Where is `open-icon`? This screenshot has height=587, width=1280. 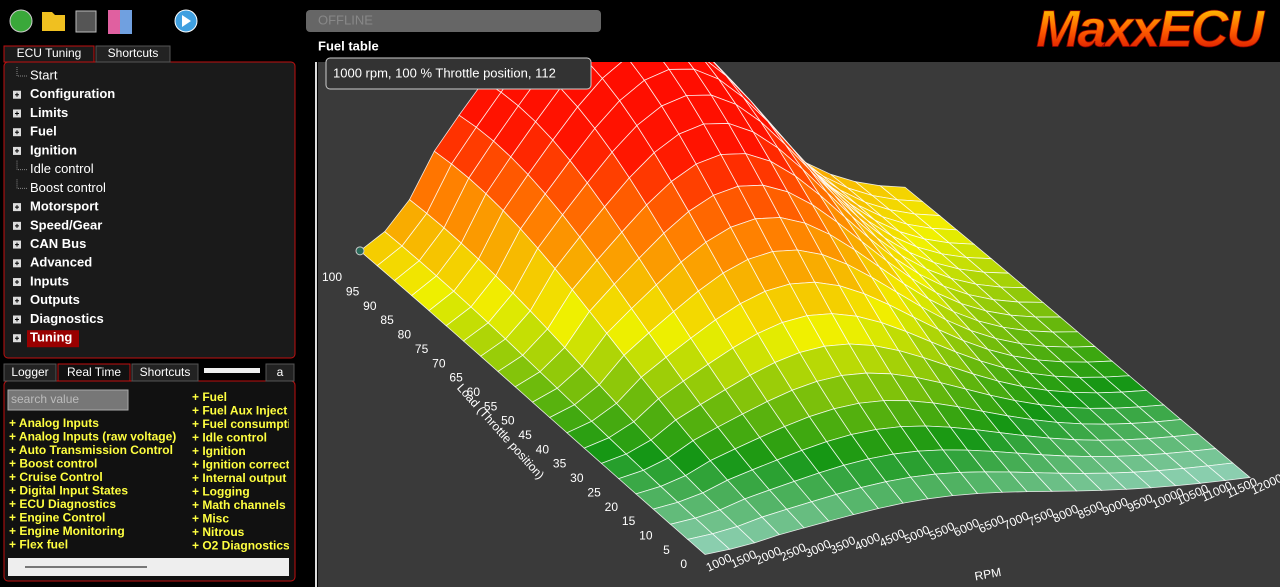 open-icon is located at coordinates (53, 21).